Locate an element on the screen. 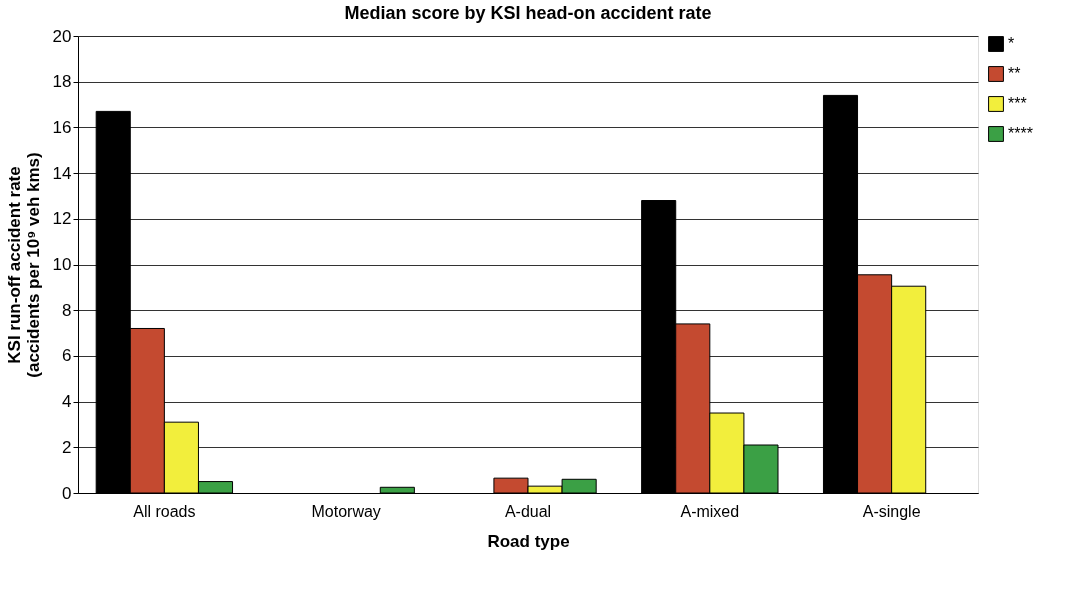 This screenshot has width=1091, height=599. y-tick-label: 16 is located at coordinates (62, 127).